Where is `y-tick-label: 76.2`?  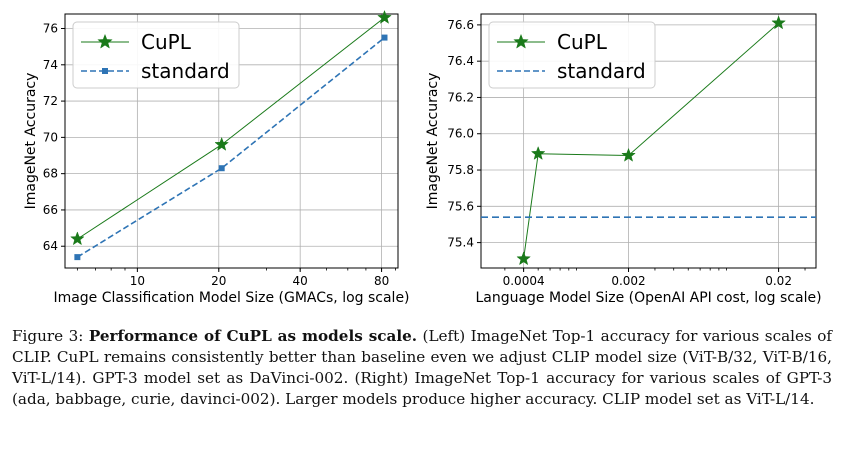
y-tick-label: 76.2 is located at coordinates (460, 97).